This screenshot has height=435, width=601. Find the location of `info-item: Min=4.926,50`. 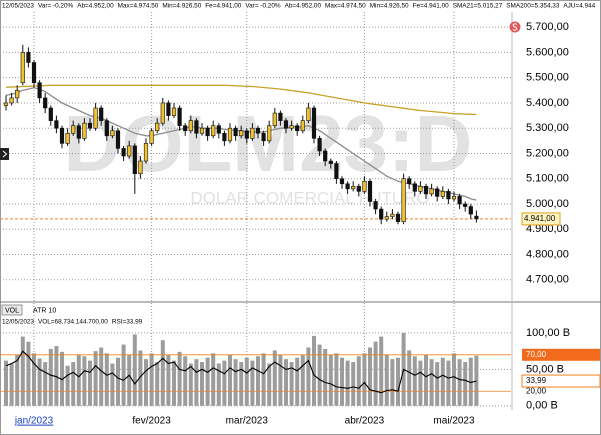

info-item: Min=4.926,50 is located at coordinates (389, 6).